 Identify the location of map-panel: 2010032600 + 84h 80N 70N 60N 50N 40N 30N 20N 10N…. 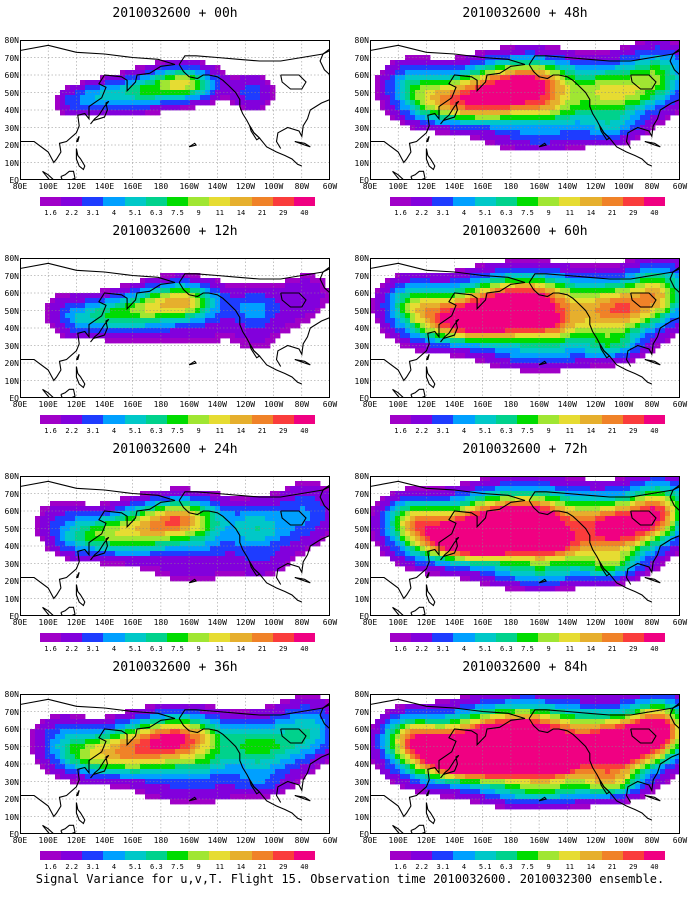
(525, 764).